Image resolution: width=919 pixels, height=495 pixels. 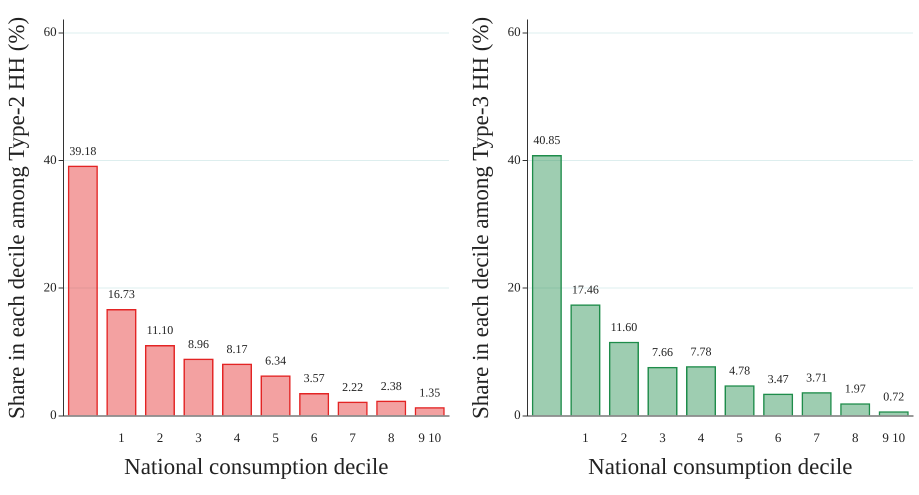 What do you see at coordinates (198, 343) in the screenshot?
I see `data-label: 8.96` at bounding box center [198, 343].